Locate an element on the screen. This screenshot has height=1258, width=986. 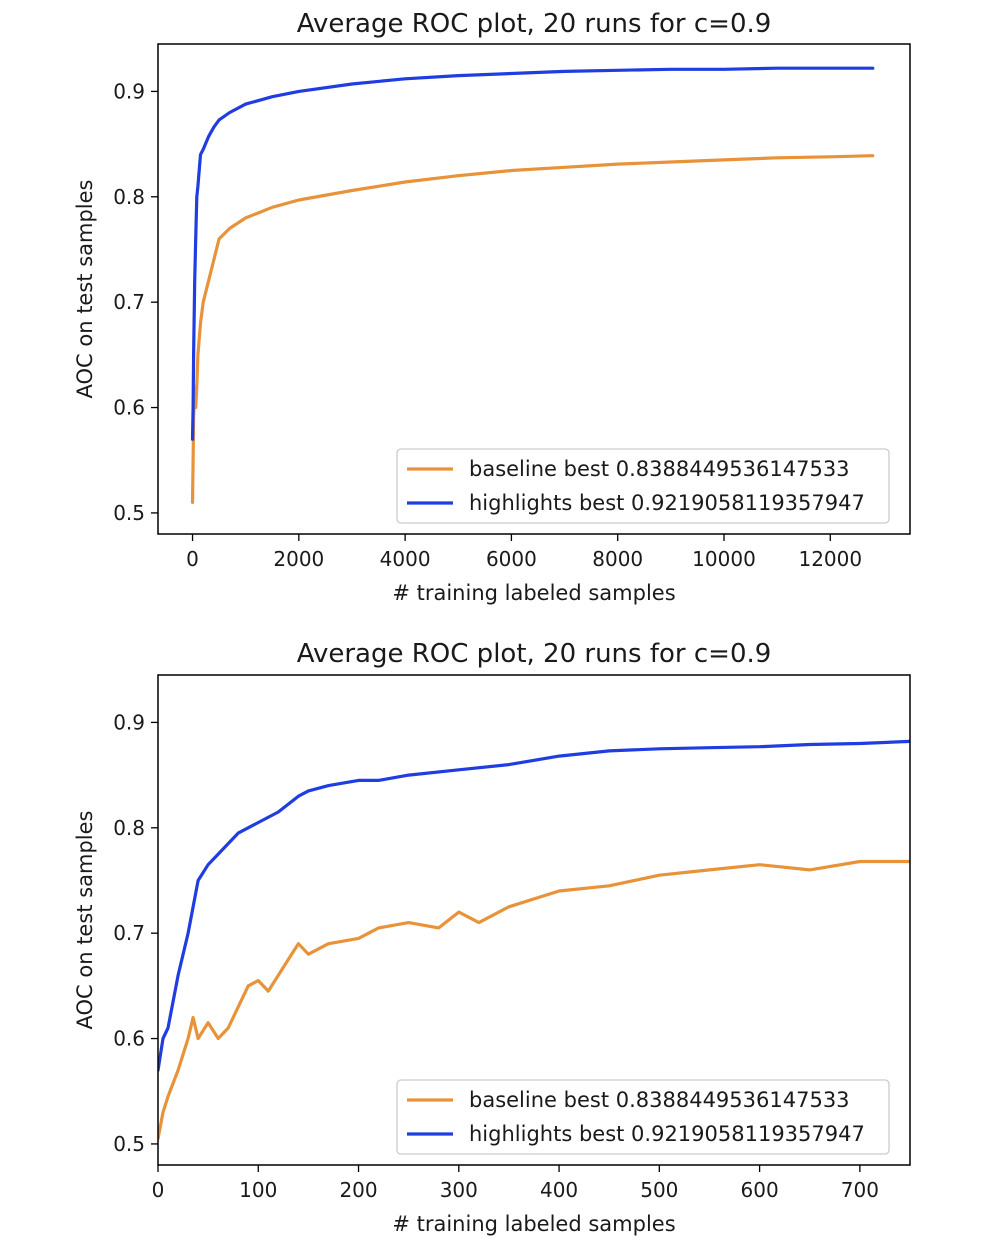
x-tick-label: 8000 is located at coordinates (617, 559).